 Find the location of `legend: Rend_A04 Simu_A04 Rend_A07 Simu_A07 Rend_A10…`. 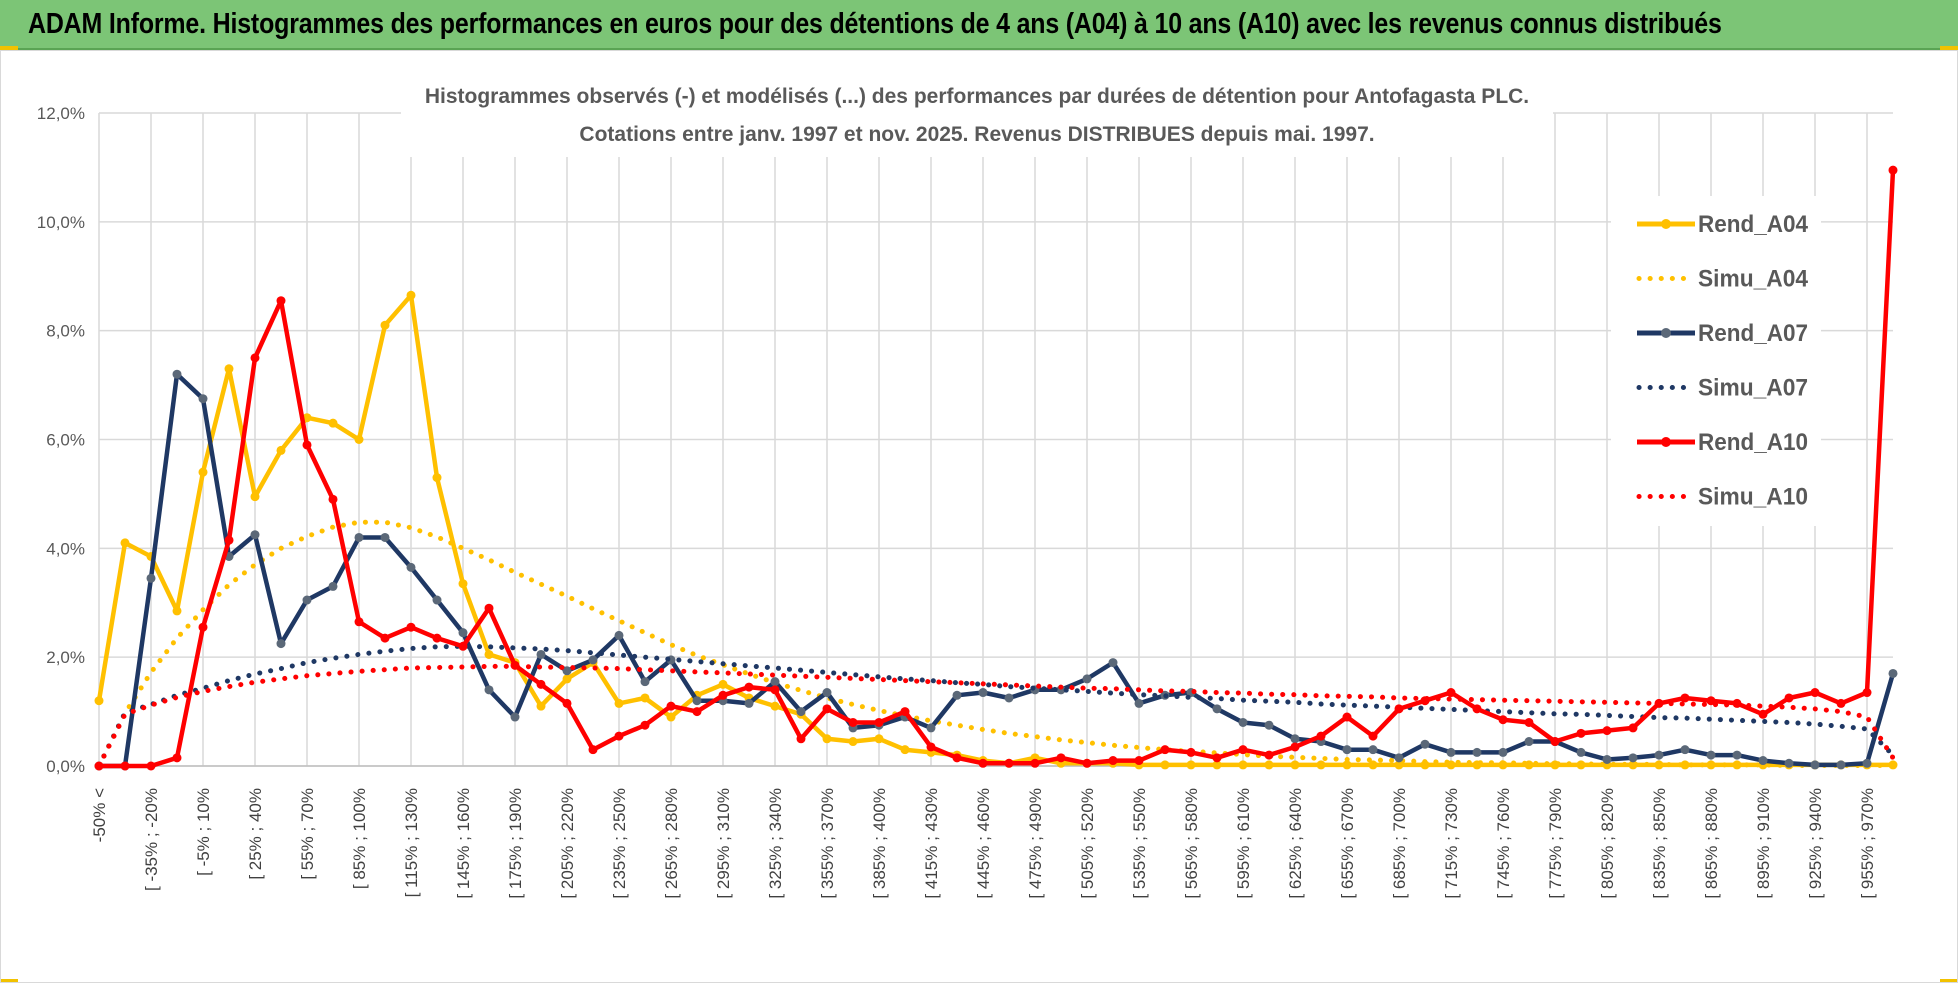

legend: Rend_A04 Simu_A04 Rend_A07 Simu_A07 Rend_A10… is located at coordinates (1722, 361).